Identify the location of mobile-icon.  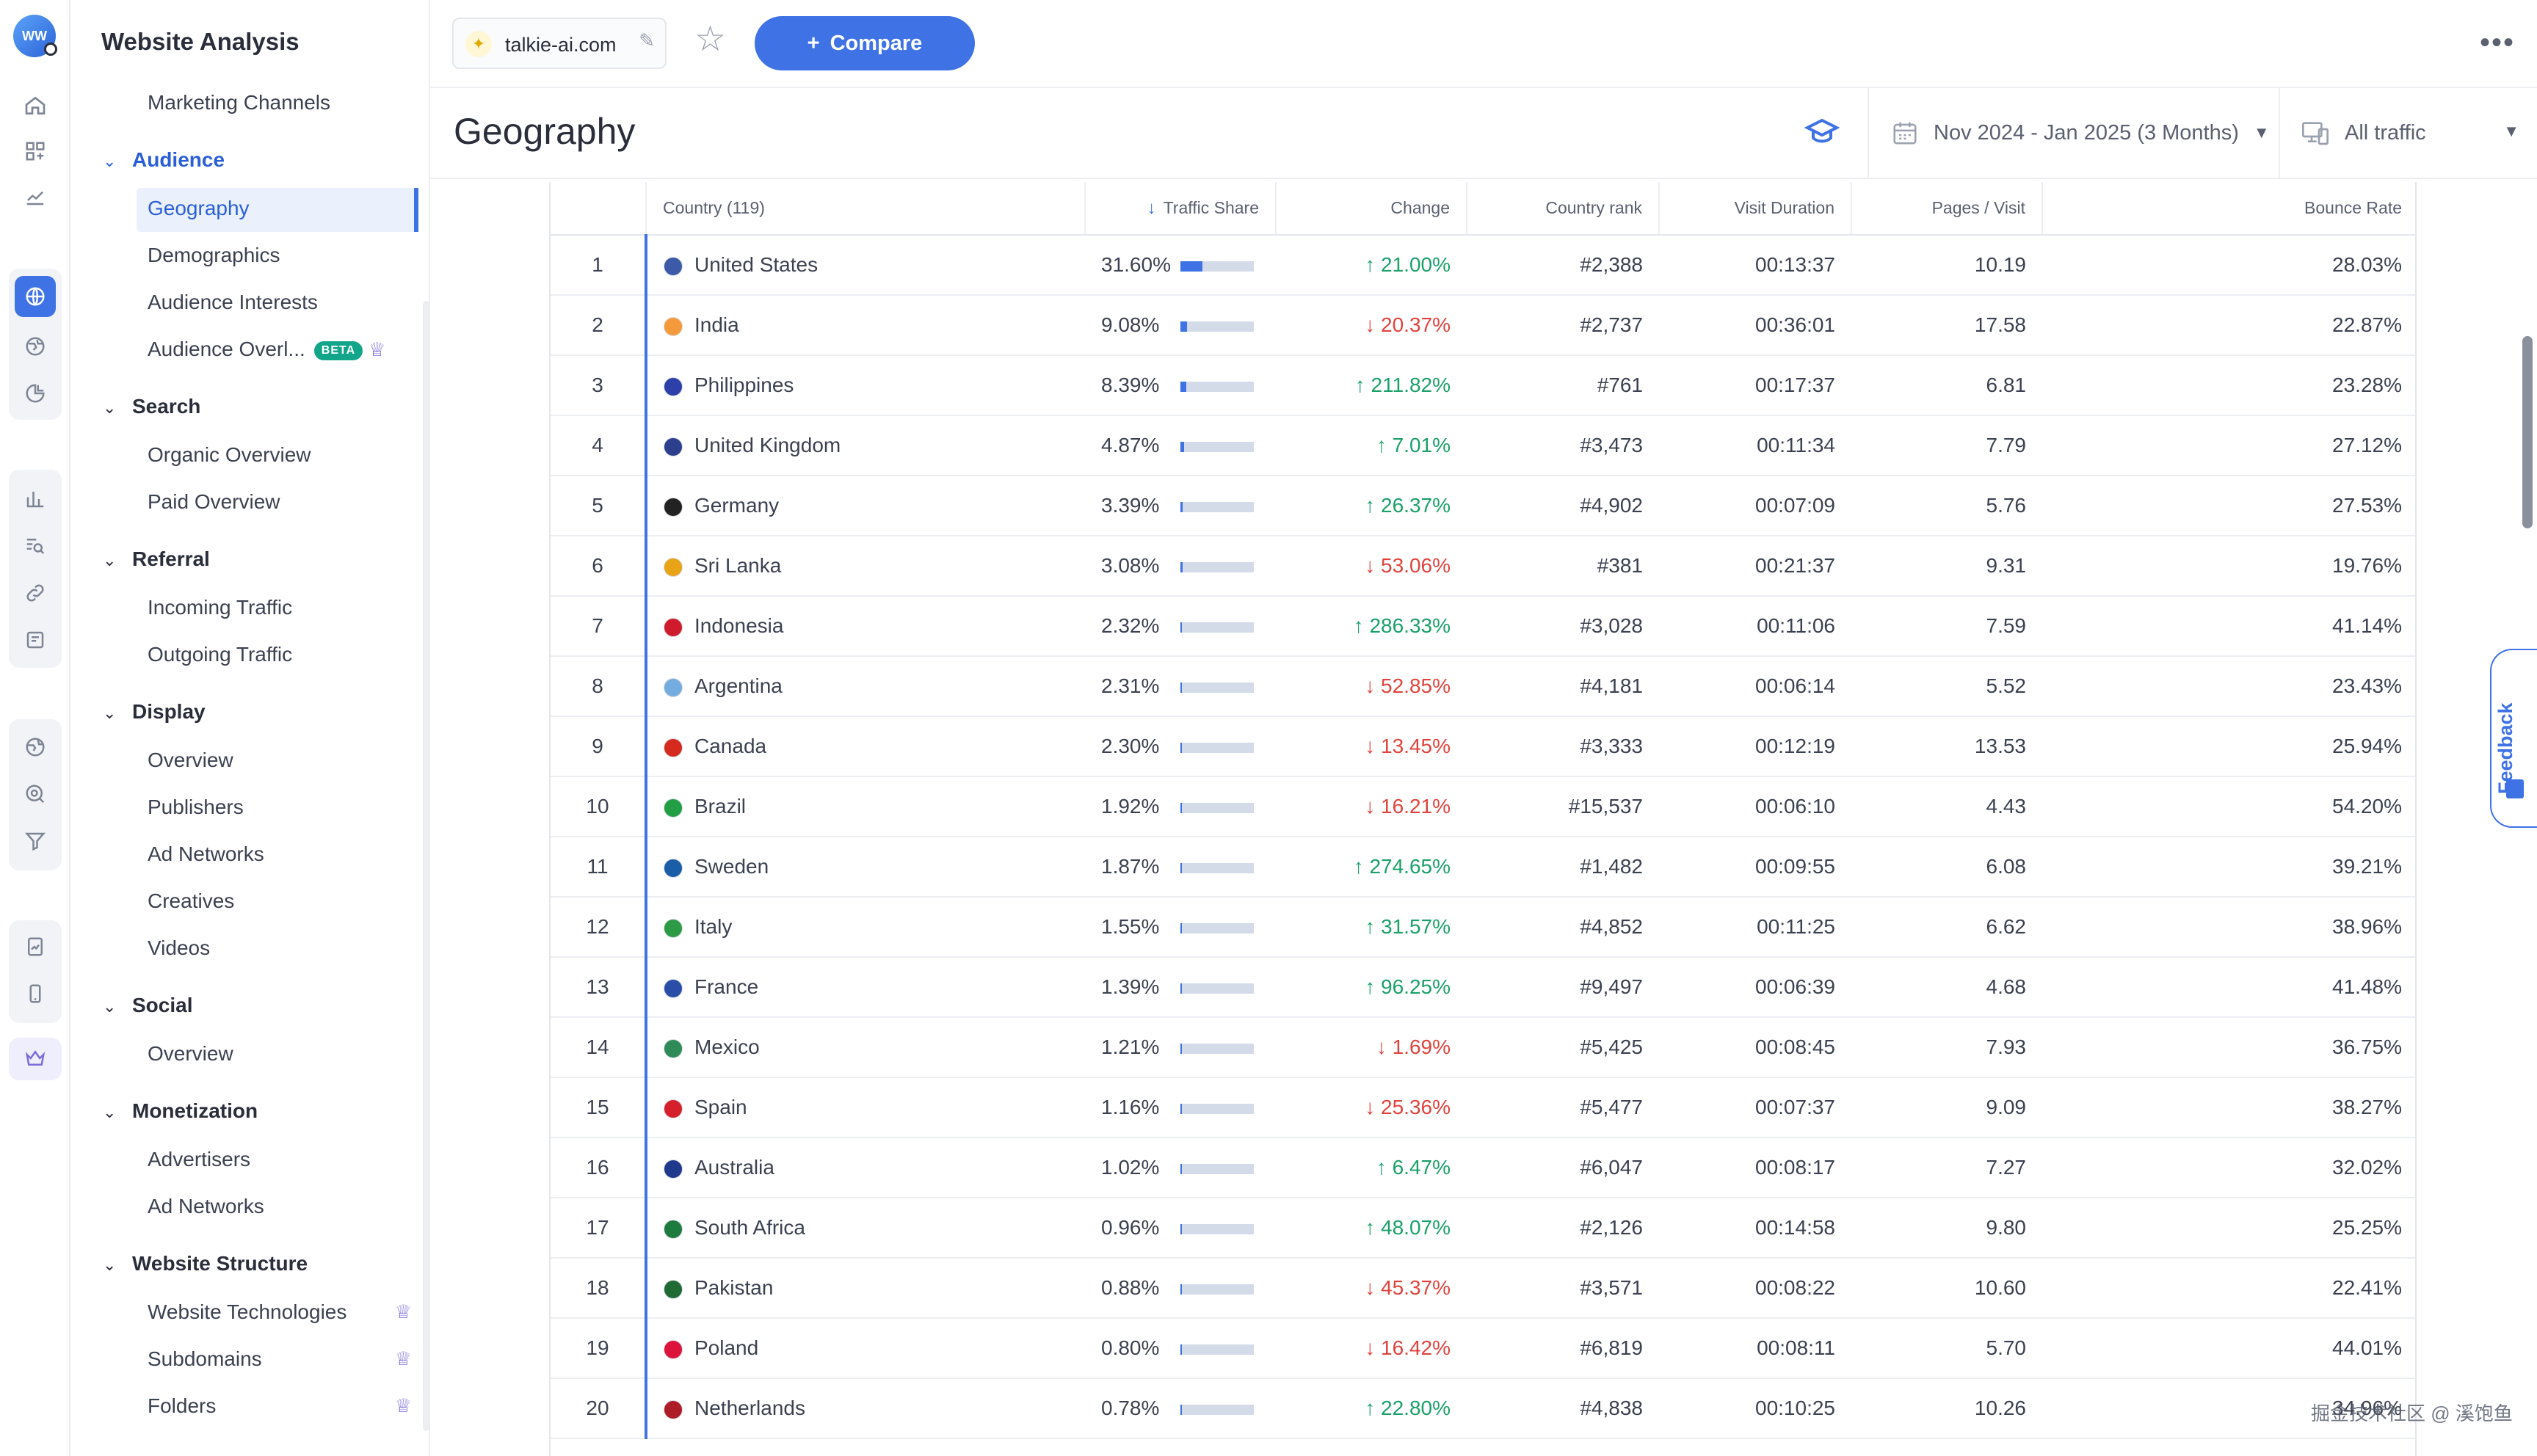
(35, 993).